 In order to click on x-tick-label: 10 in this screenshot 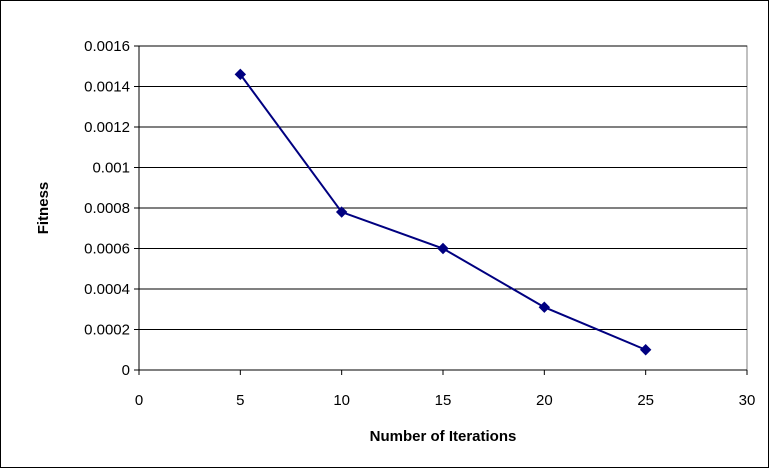, I will do `click(341, 400)`.